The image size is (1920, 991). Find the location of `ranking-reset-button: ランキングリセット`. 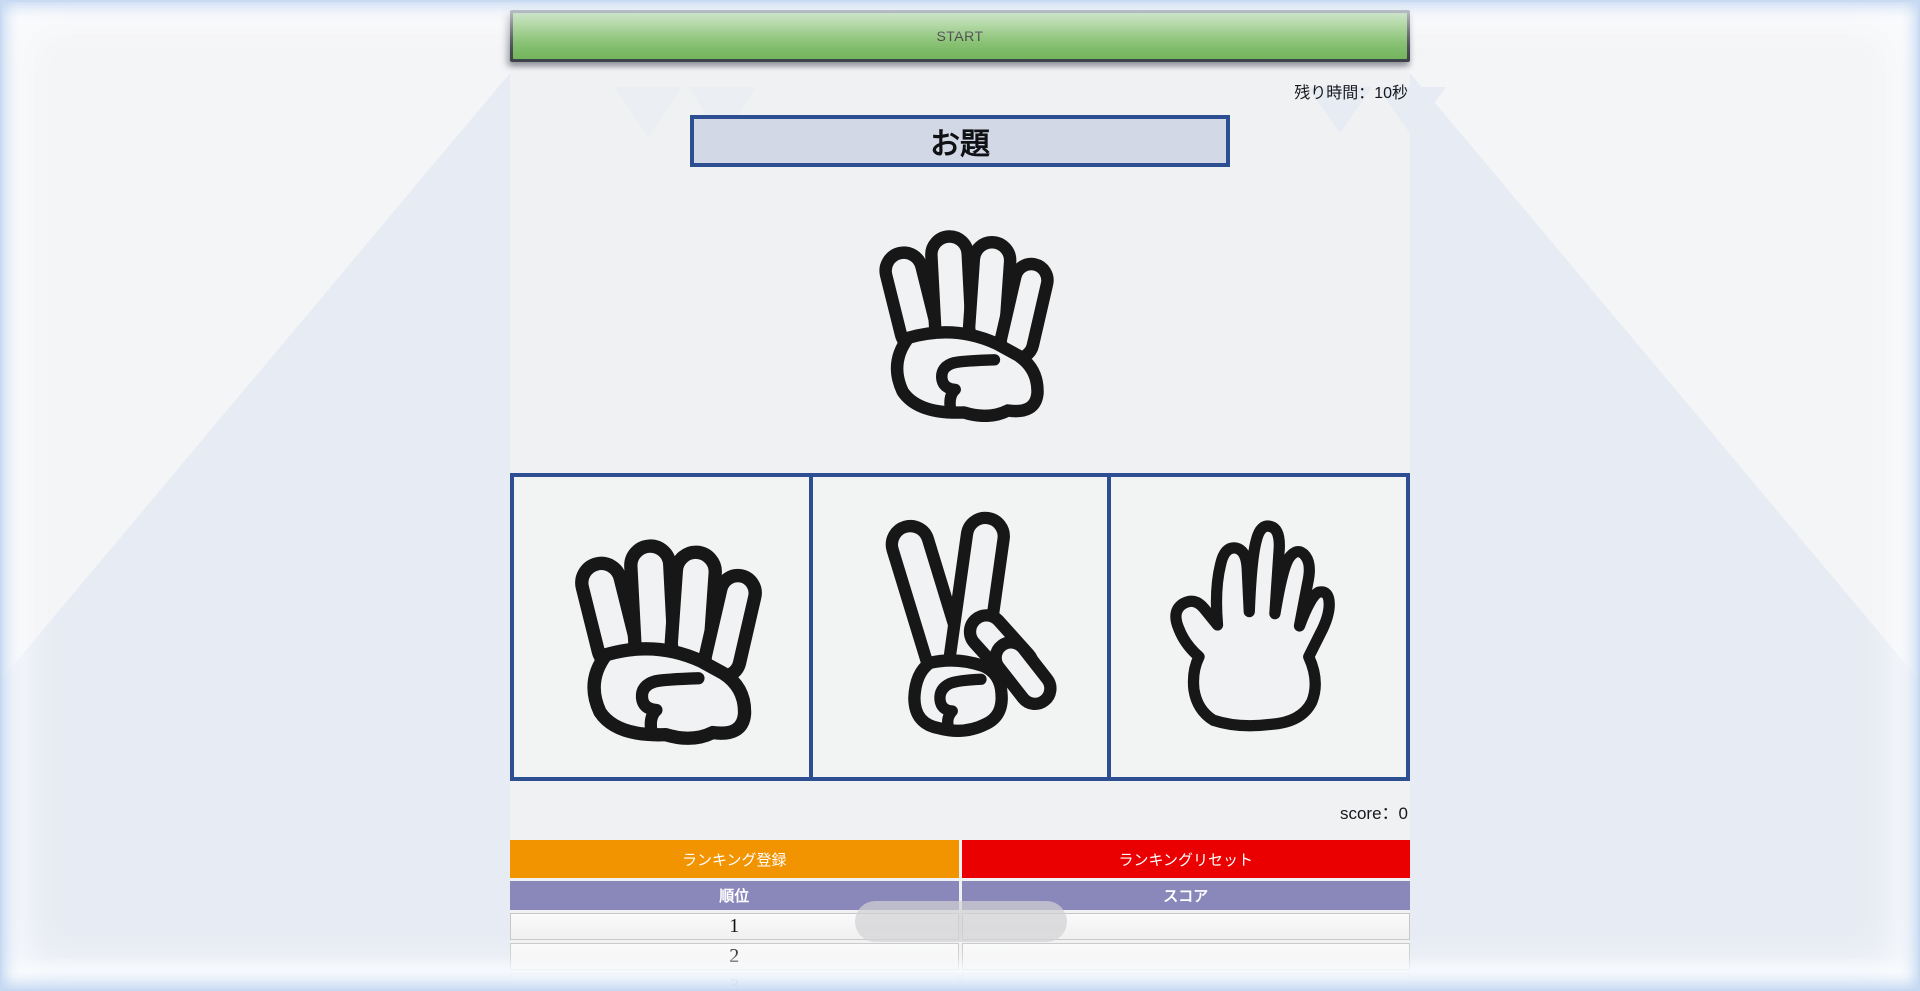

ranking-reset-button: ランキングリセット is located at coordinates (1185, 859).